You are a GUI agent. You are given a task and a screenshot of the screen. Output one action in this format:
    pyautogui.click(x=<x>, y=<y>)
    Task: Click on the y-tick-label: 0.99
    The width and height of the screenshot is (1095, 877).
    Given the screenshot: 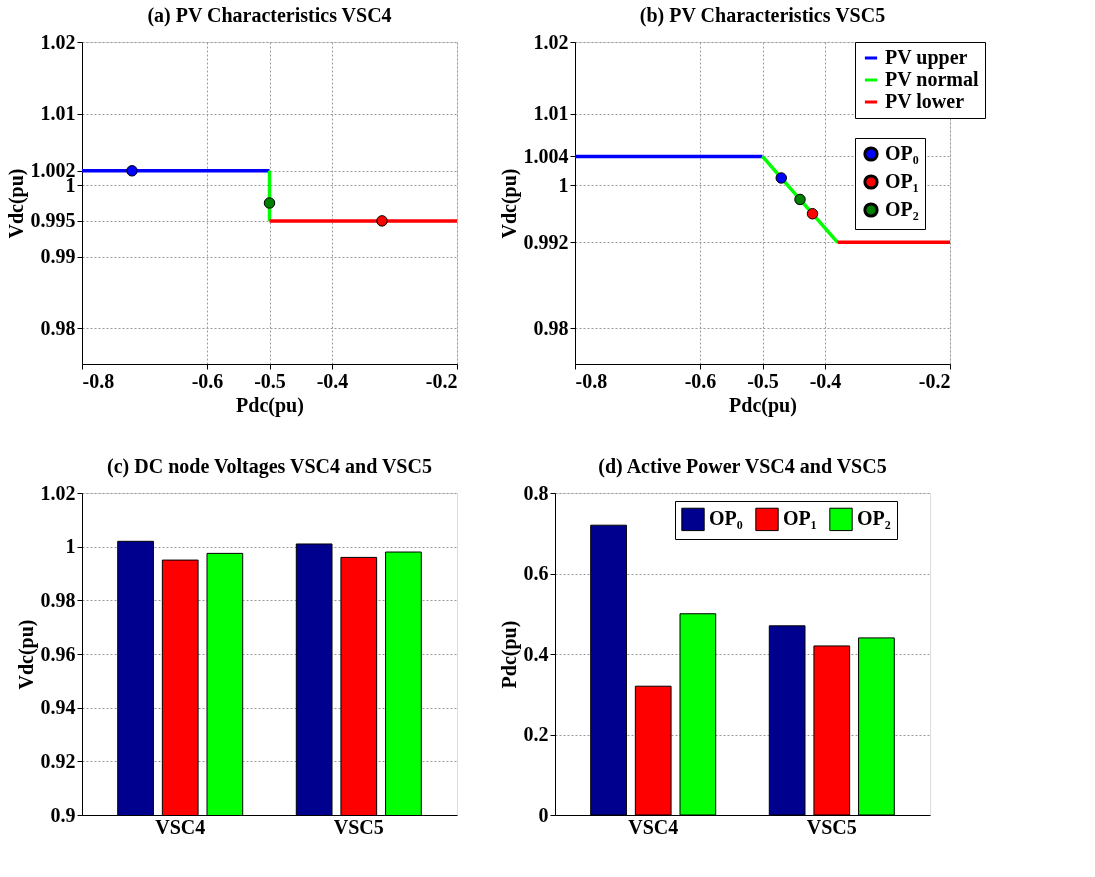 What is the action you would take?
    pyautogui.click(x=58, y=256)
    